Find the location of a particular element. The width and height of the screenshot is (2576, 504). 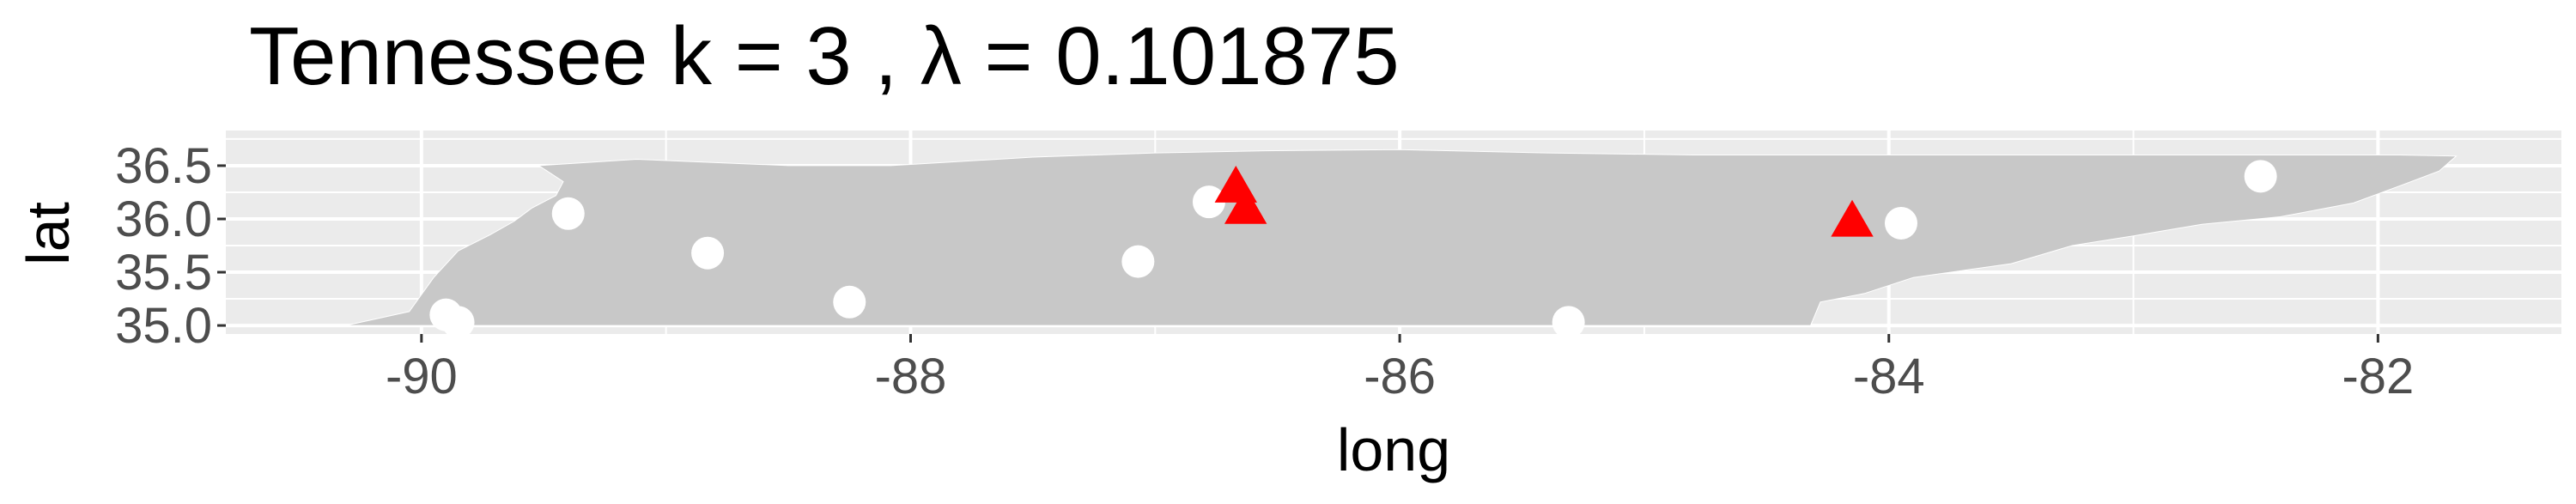

y-axis-title: lat is located at coordinates (48, 233).